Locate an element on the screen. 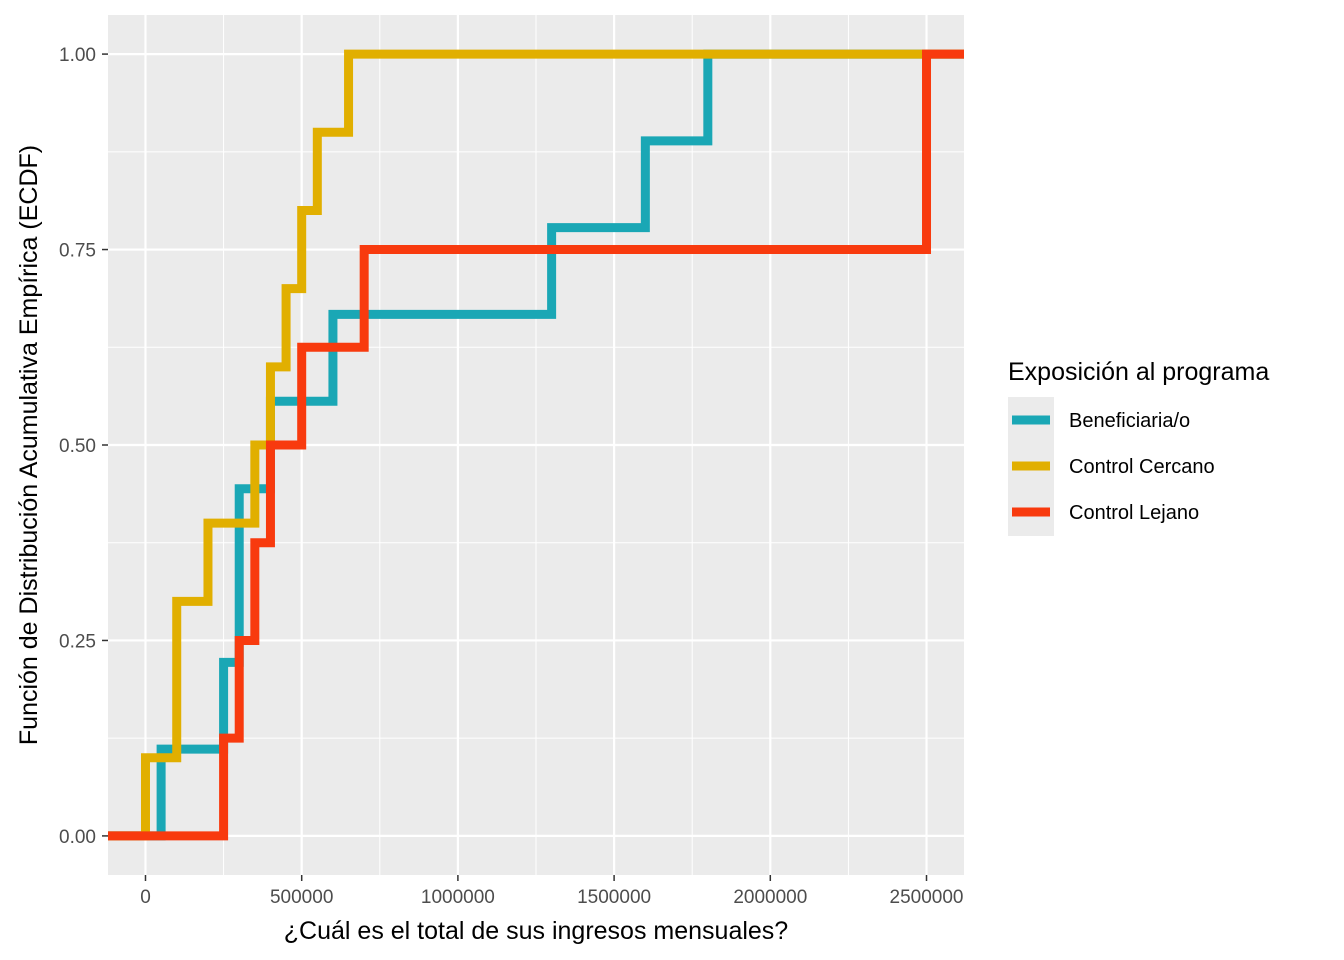  y-tick-label: 0.50 is located at coordinates (77, 446).